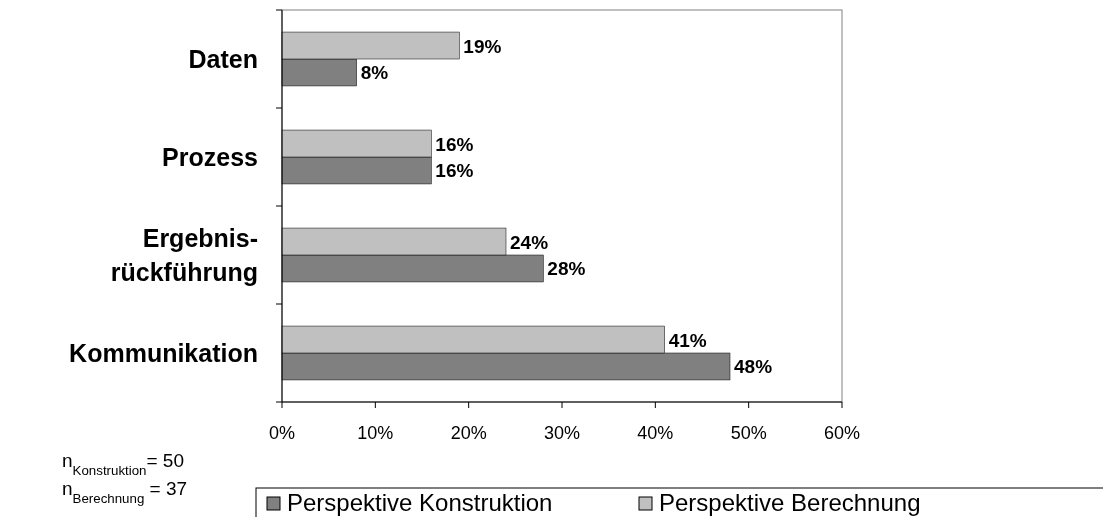 The image size is (1103, 517). Describe the element at coordinates (125, 492) in the screenshot. I see `text: n$_{Berechnung}$ = 37` at that location.